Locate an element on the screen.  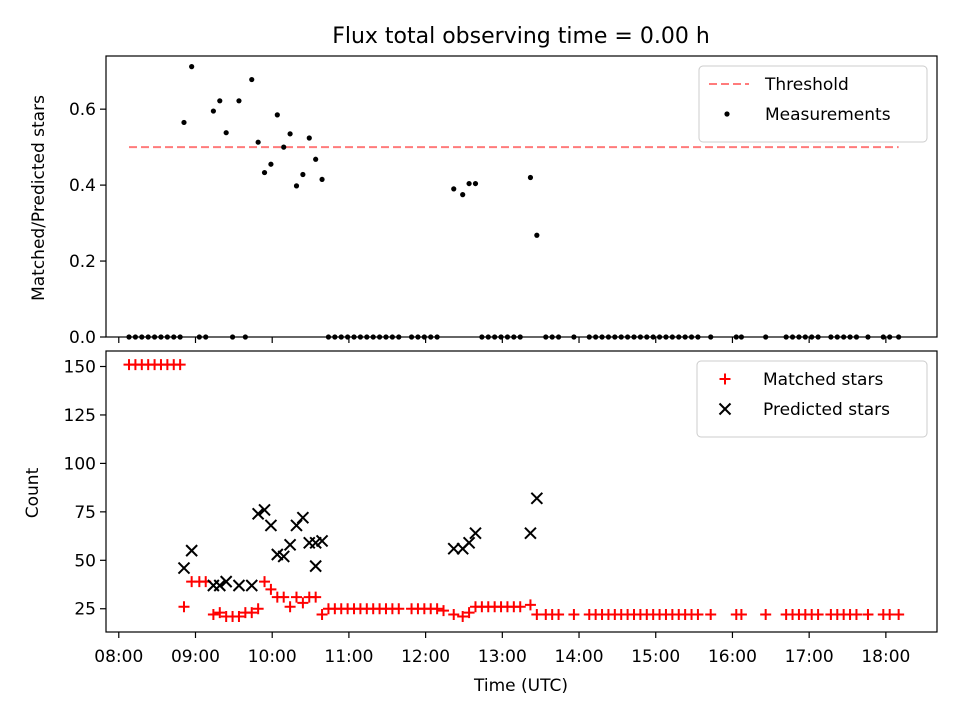
top-y-tick-label: 0.0 is located at coordinates (82, 338).